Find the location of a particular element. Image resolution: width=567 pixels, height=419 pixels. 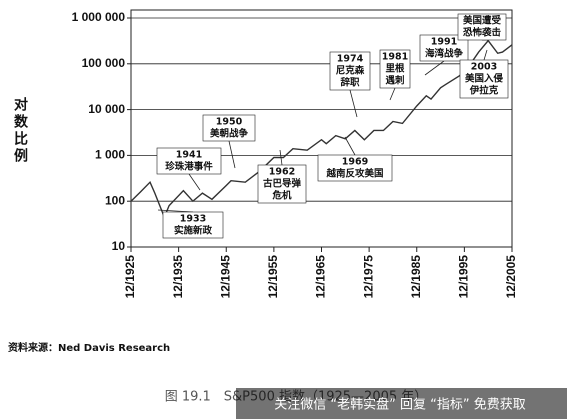

annotation: 1962 is located at coordinates (282, 172).